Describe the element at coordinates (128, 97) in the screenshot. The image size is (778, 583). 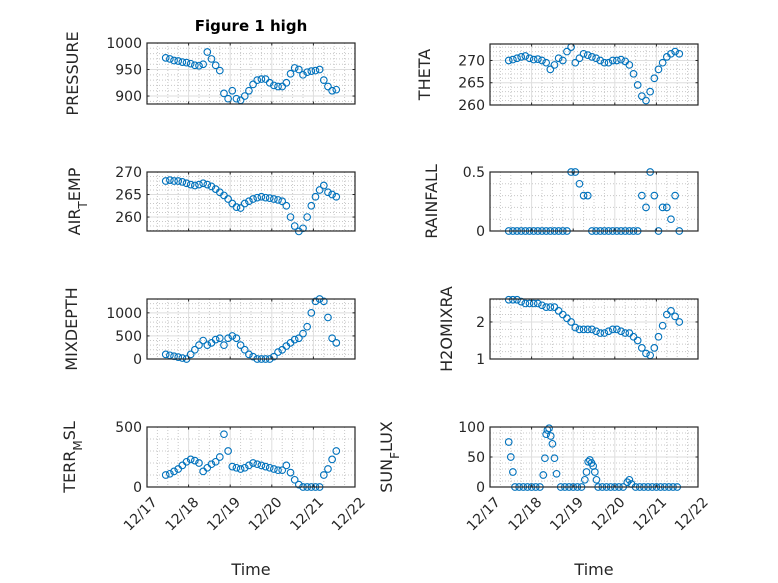
I see `y-tick-label: 900` at that location.